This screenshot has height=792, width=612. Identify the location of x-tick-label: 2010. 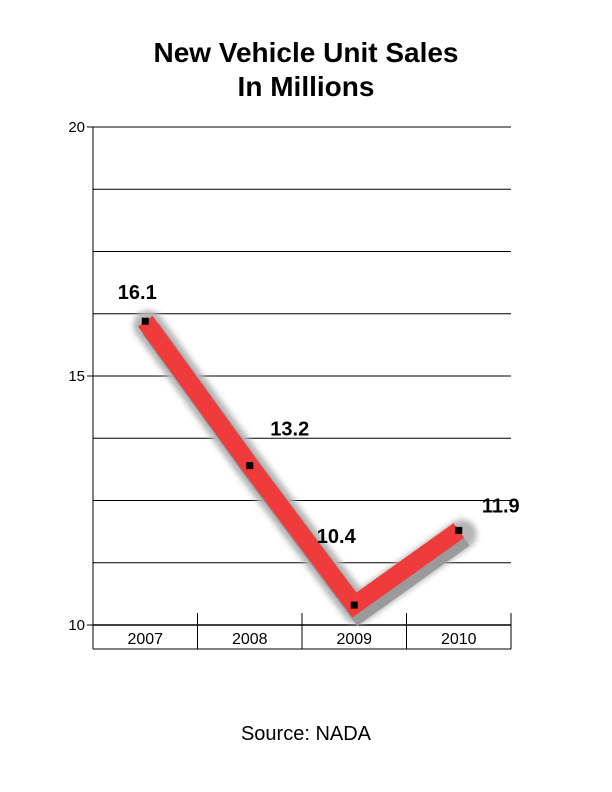
(459, 639).